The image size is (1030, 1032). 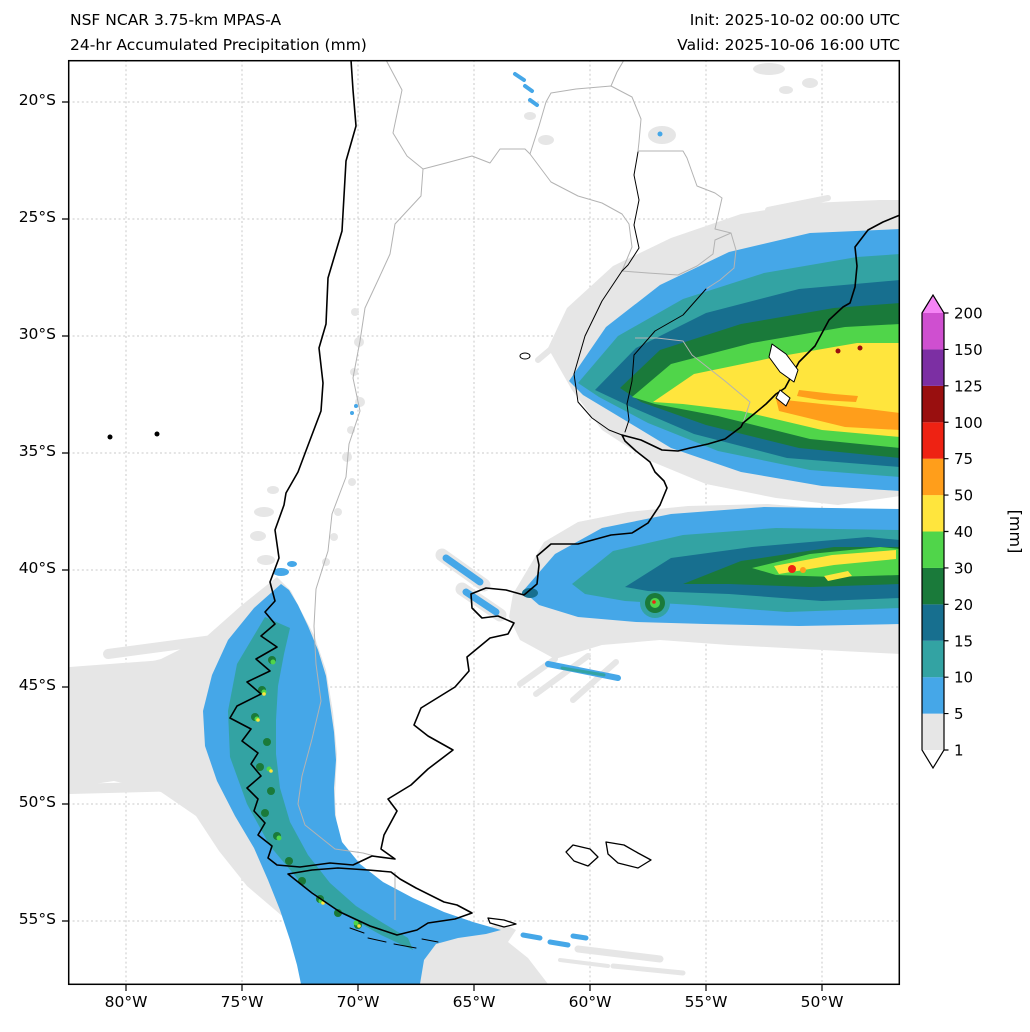 I want to click on svg-text: 75, so click(x=963, y=459).